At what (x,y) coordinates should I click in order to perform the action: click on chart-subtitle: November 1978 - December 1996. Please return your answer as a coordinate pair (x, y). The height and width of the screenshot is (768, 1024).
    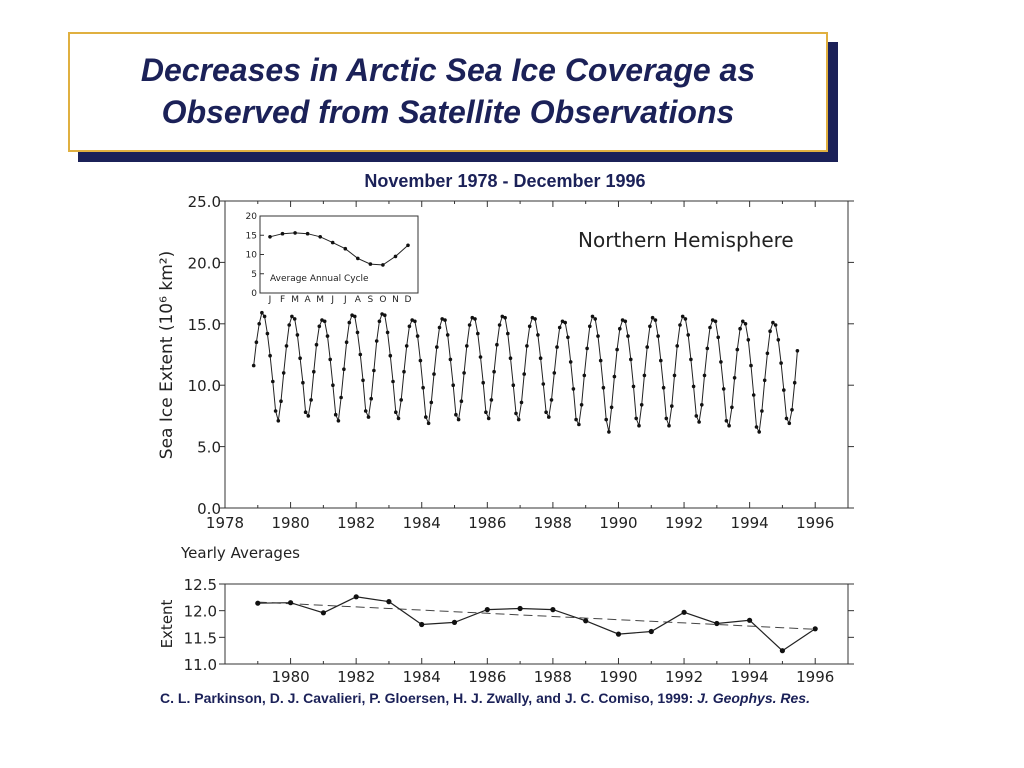
    Looking at the image, I should click on (505, 181).